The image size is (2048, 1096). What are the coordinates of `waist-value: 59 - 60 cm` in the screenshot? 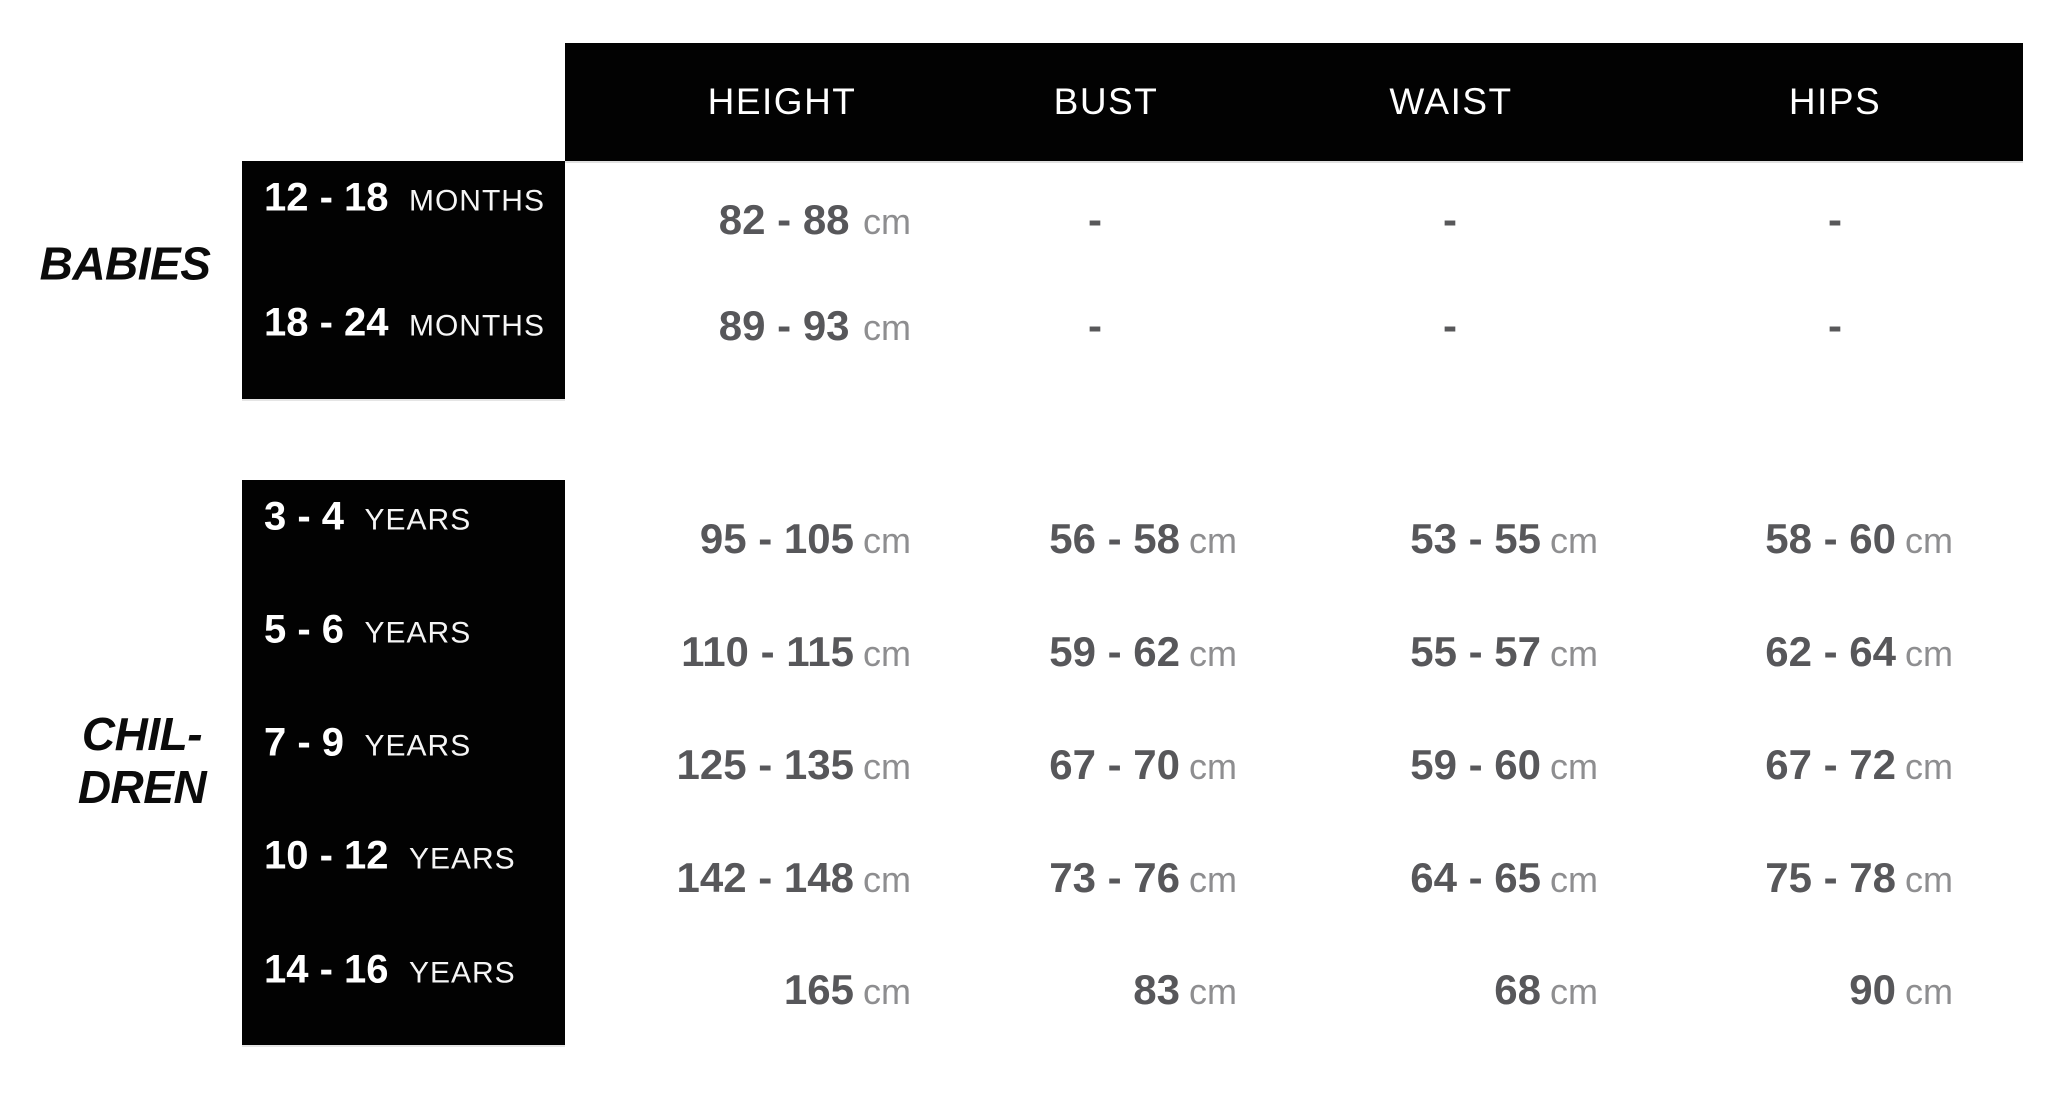 It's located at (1504, 765).